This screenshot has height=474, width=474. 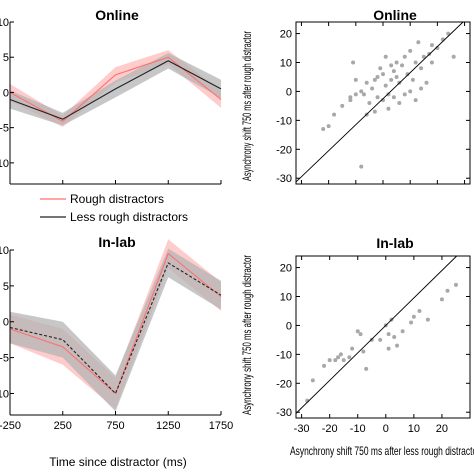 I want to click on x-tick-label: 10, so click(x=414, y=429).